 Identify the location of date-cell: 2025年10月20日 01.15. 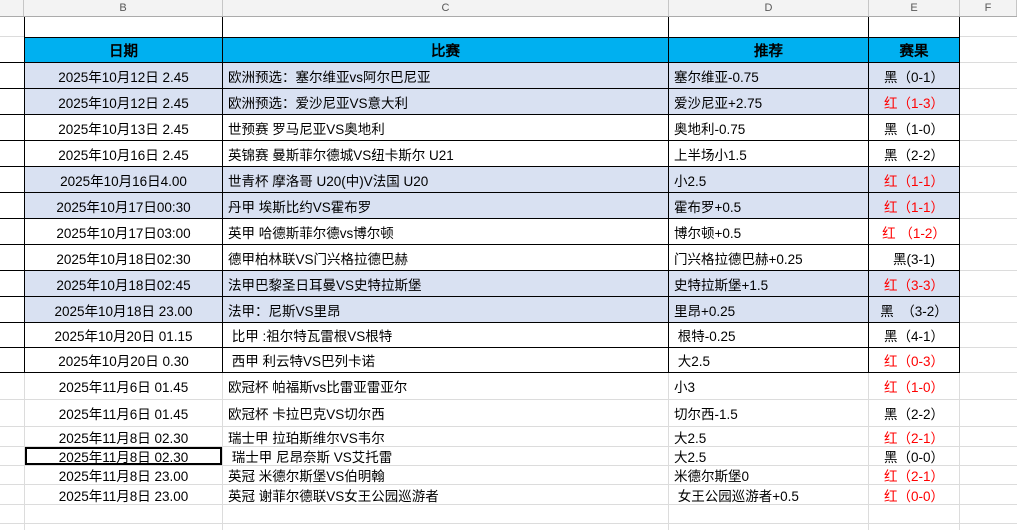
(123, 335).